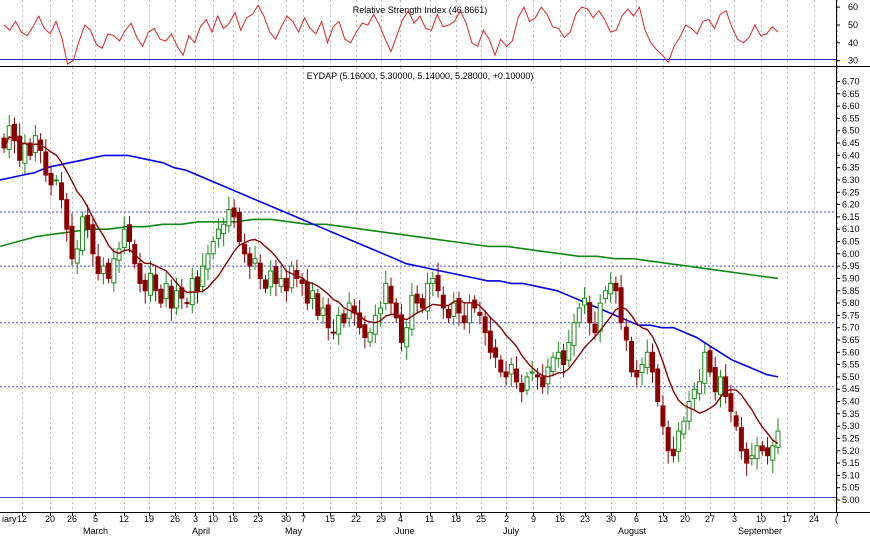 Image resolution: width=870 pixels, height=538 pixels. What do you see at coordinates (611, 519) in the screenshot?
I see `x-tick-label: 30` at bounding box center [611, 519].